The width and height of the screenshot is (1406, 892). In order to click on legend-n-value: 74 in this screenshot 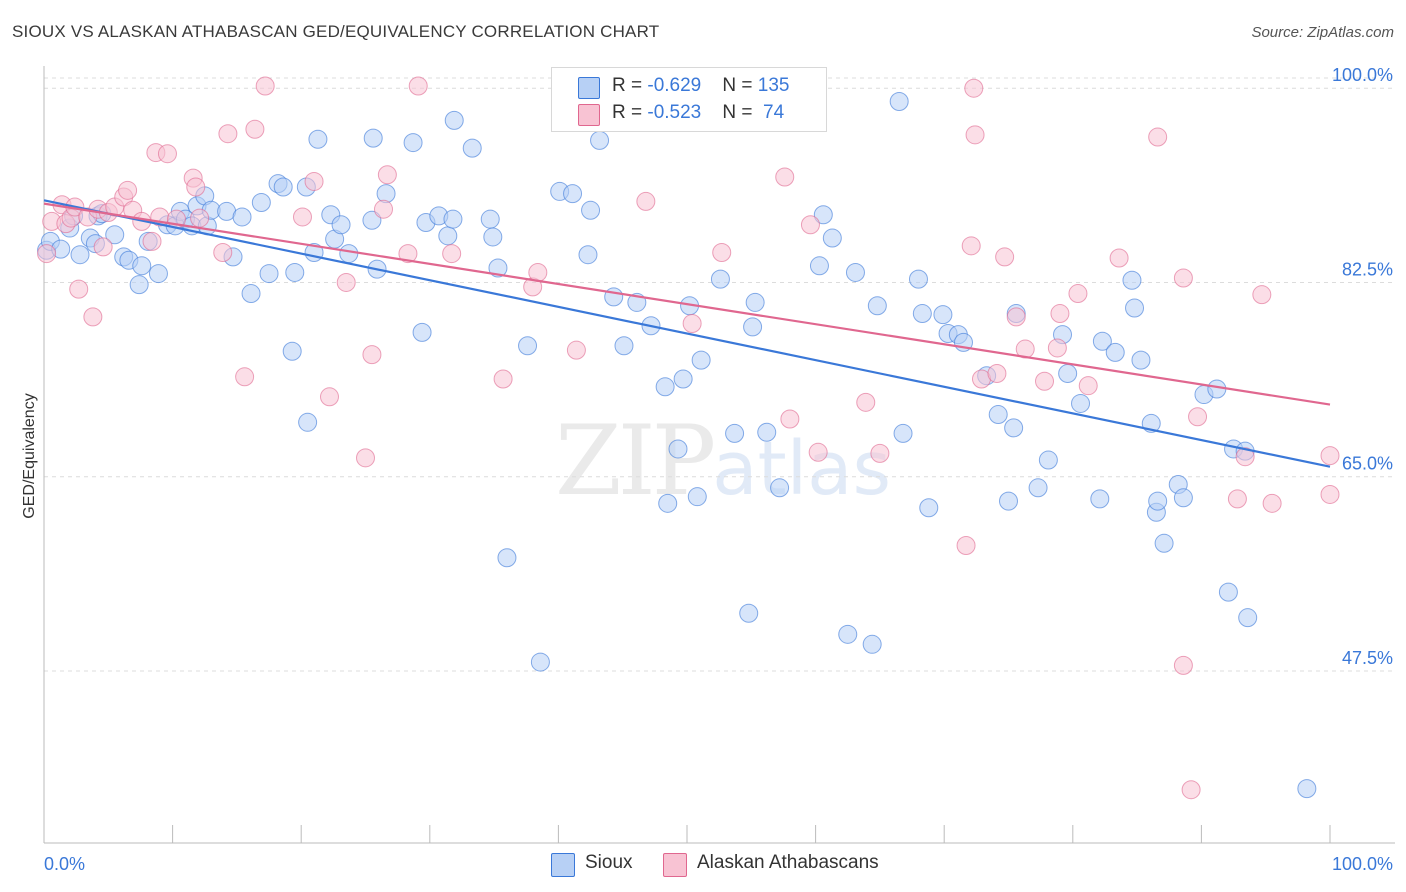, I will do `click(771, 112)`.